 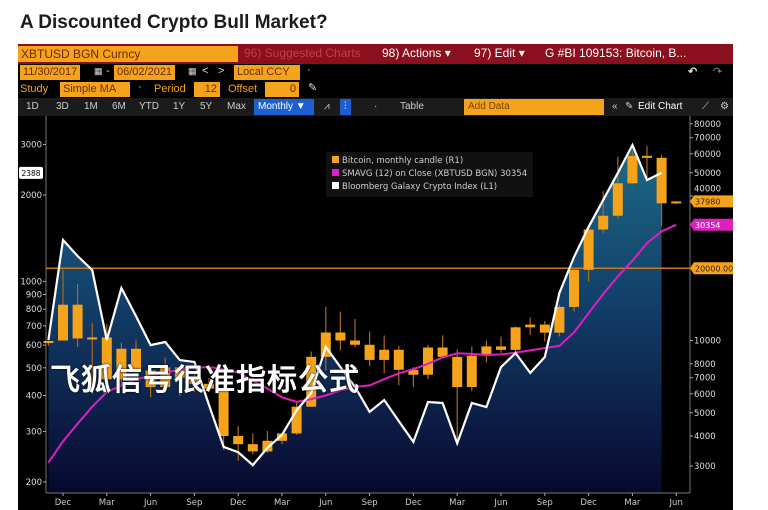 What do you see at coordinates (403, 161) in the screenshot?
I see `legend-label: Bitcoin, monthly candle (R1)` at bounding box center [403, 161].